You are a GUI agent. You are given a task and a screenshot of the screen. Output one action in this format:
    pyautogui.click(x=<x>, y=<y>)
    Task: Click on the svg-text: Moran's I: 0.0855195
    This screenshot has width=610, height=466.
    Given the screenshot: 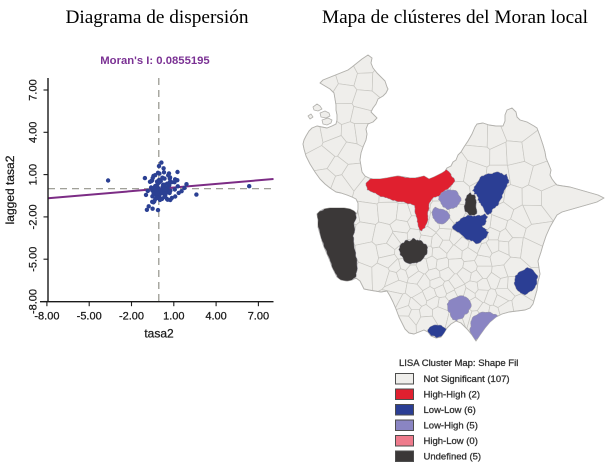 What is the action you would take?
    pyautogui.click(x=154, y=61)
    